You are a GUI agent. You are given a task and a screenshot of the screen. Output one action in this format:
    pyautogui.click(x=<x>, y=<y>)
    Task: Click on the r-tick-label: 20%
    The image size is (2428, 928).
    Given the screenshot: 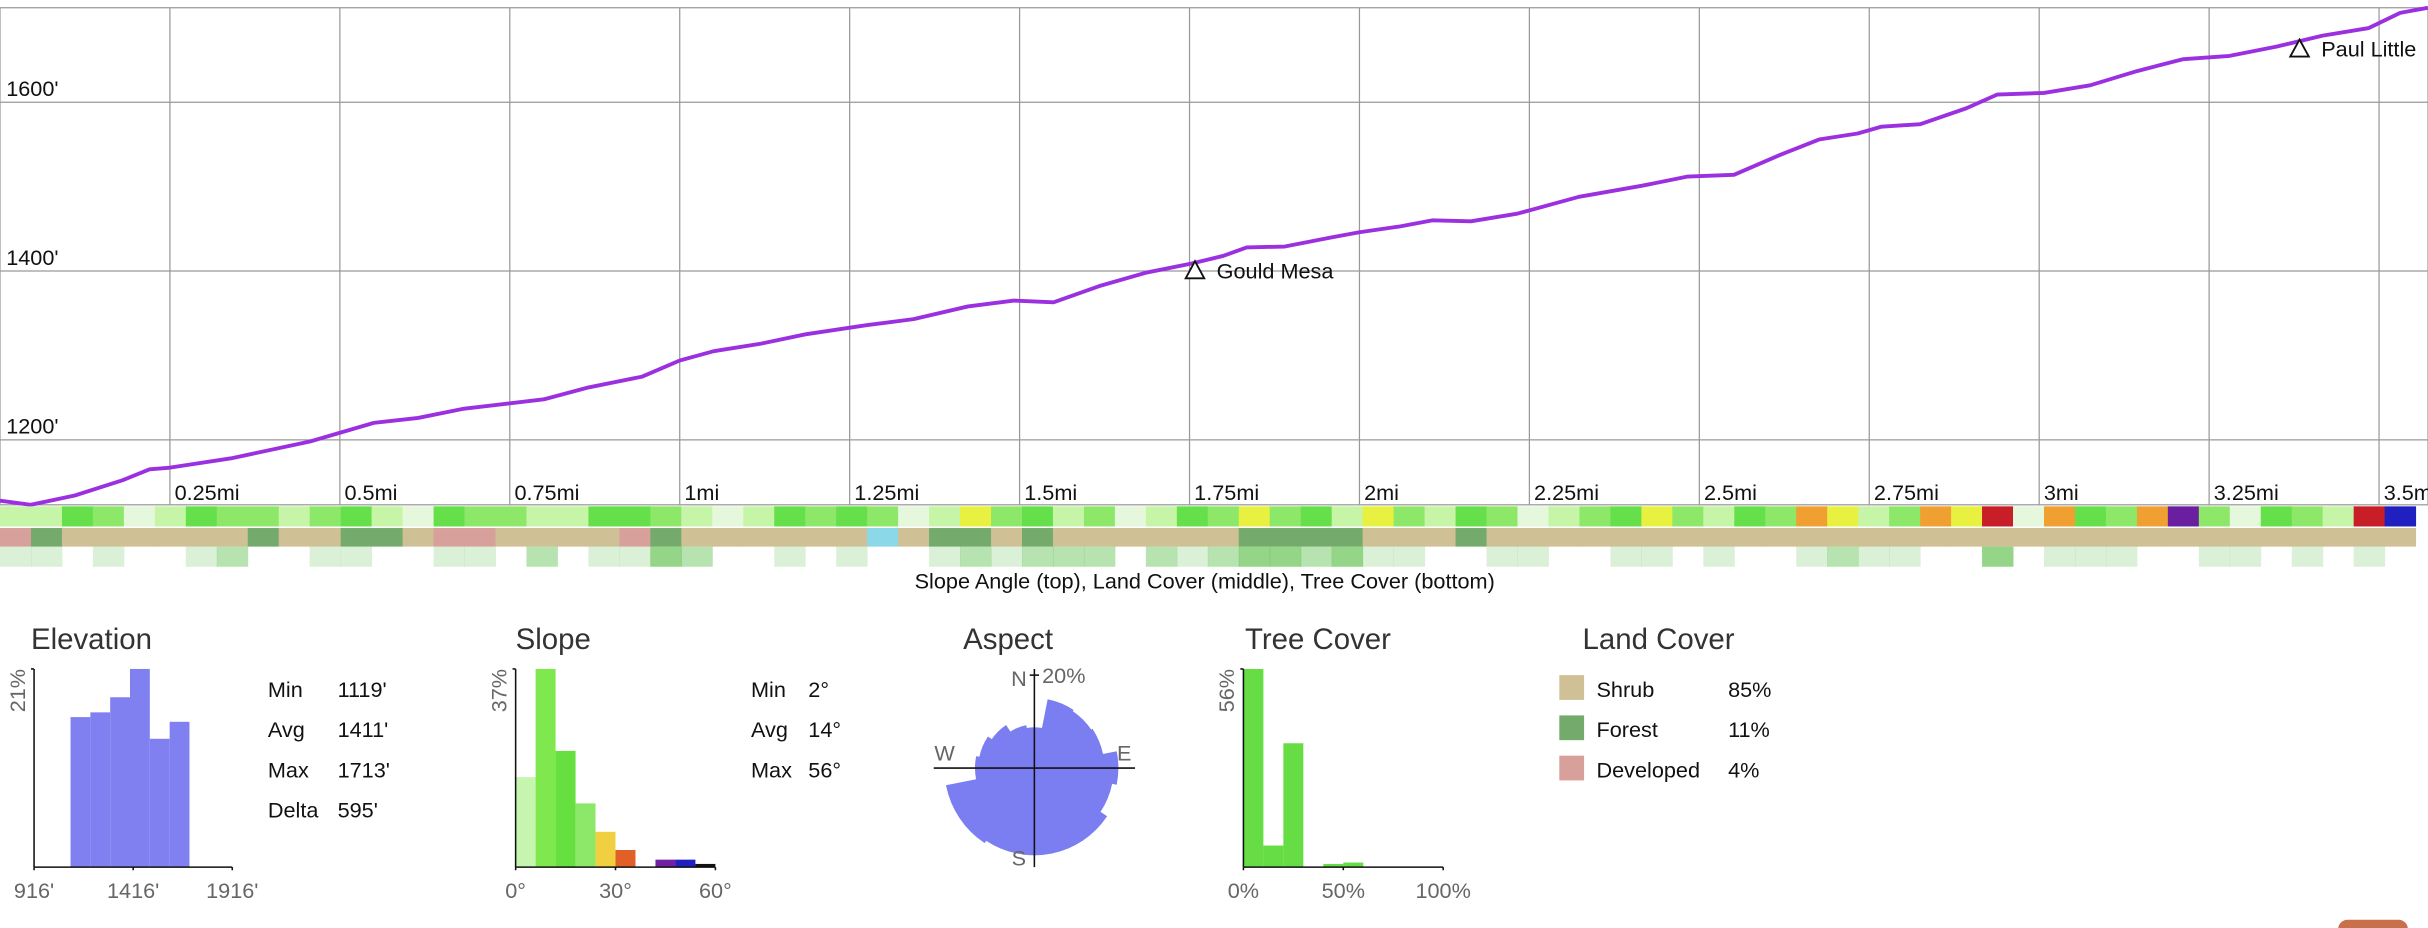 What is the action you would take?
    pyautogui.click(x=1063, y=675)
    